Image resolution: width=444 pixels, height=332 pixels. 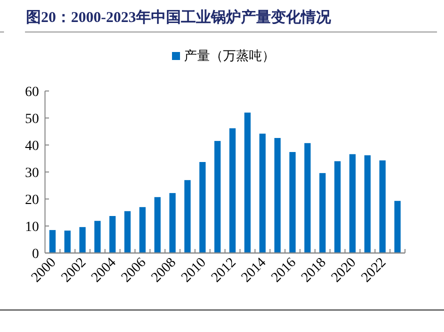 I want to click on y-tick-label: 40, so click(x=32, y=146).